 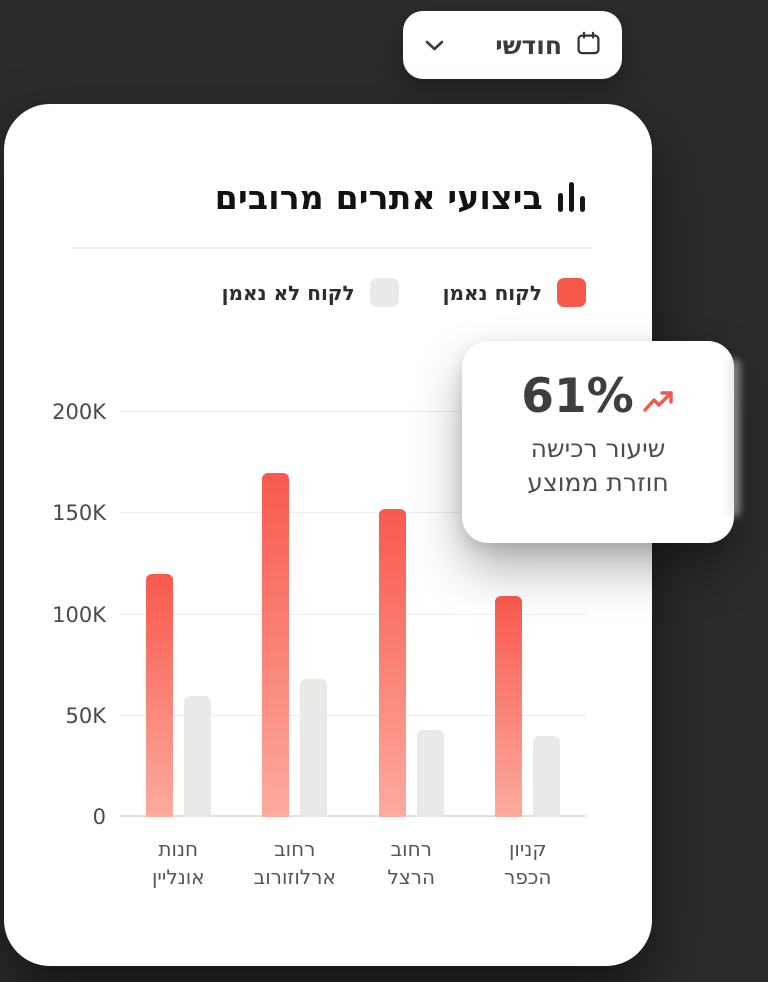 I want to click on stat-card: 61% שיעור רכישה חוזרת ממוצע, so click(x=598, y=442).